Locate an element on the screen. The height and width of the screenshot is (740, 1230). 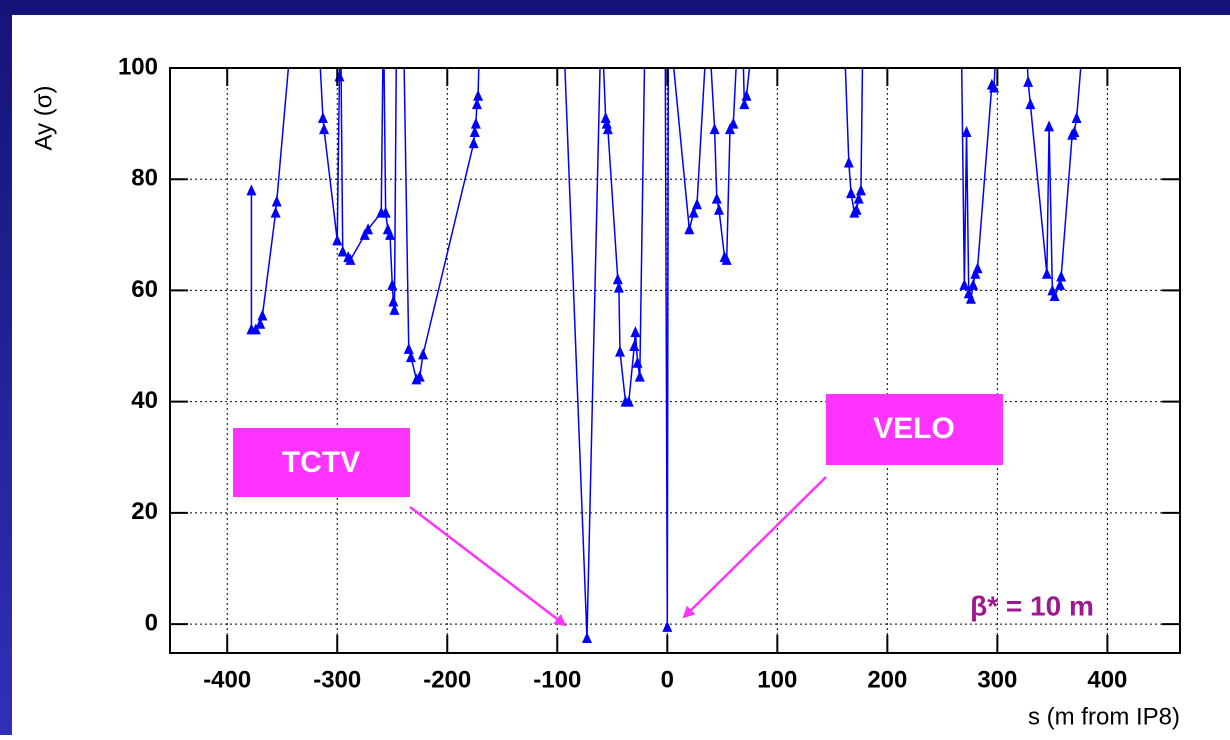
x-tick-label: -400 is located at coordinates (227, 679).